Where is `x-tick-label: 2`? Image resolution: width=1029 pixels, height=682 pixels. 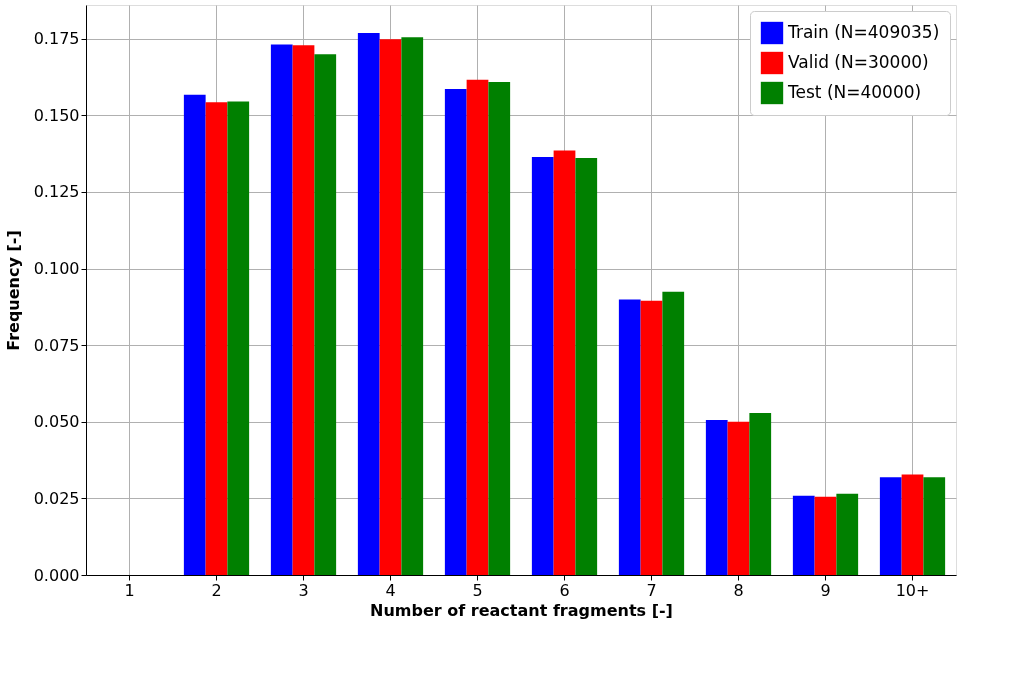
x-tick-label: 2 is located at coordinates (216, 590).